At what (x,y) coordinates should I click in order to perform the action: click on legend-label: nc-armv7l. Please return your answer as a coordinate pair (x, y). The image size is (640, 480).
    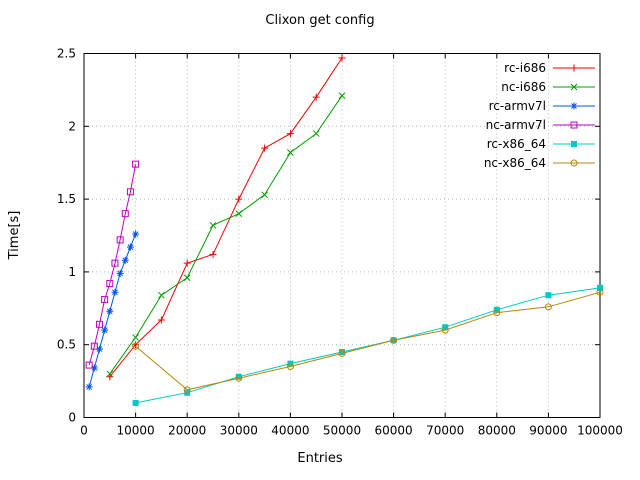
    Looking at the image, I should click on (516, 125).